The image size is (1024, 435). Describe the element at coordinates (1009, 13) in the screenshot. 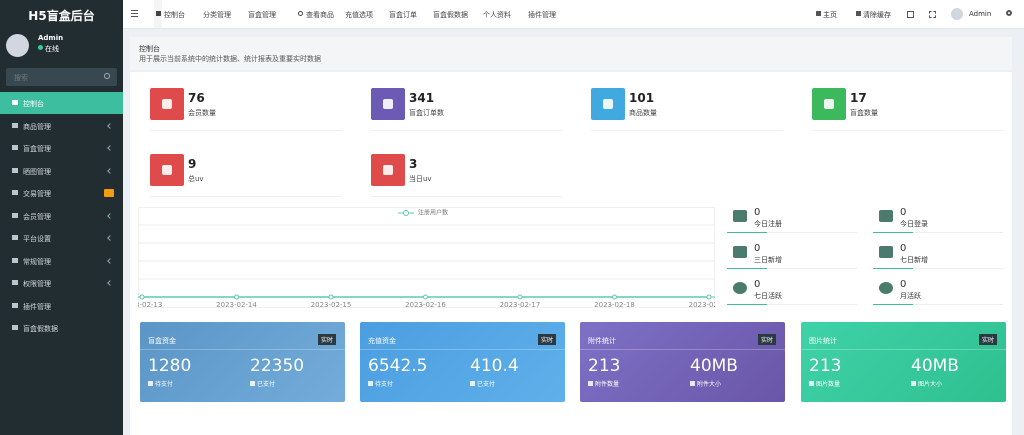

I see `settings-icon` at that location.